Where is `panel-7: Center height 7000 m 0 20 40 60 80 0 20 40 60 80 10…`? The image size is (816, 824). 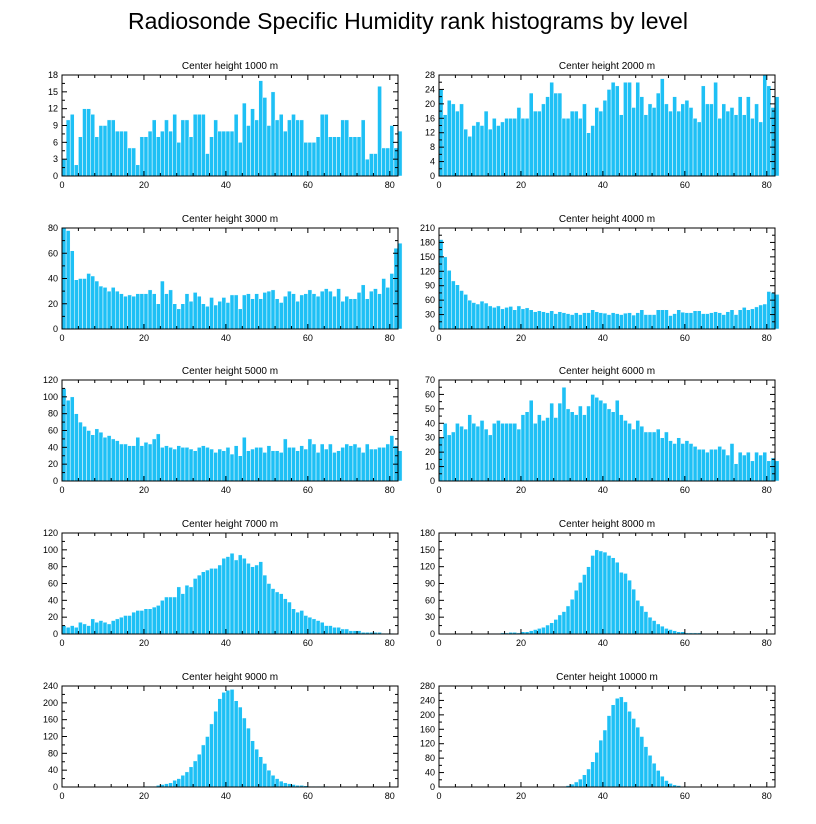
panel-7: Center height 7000 m 0 20 40 60 80 0 20 40 60 80 10… is located at coordinates (221, 583).